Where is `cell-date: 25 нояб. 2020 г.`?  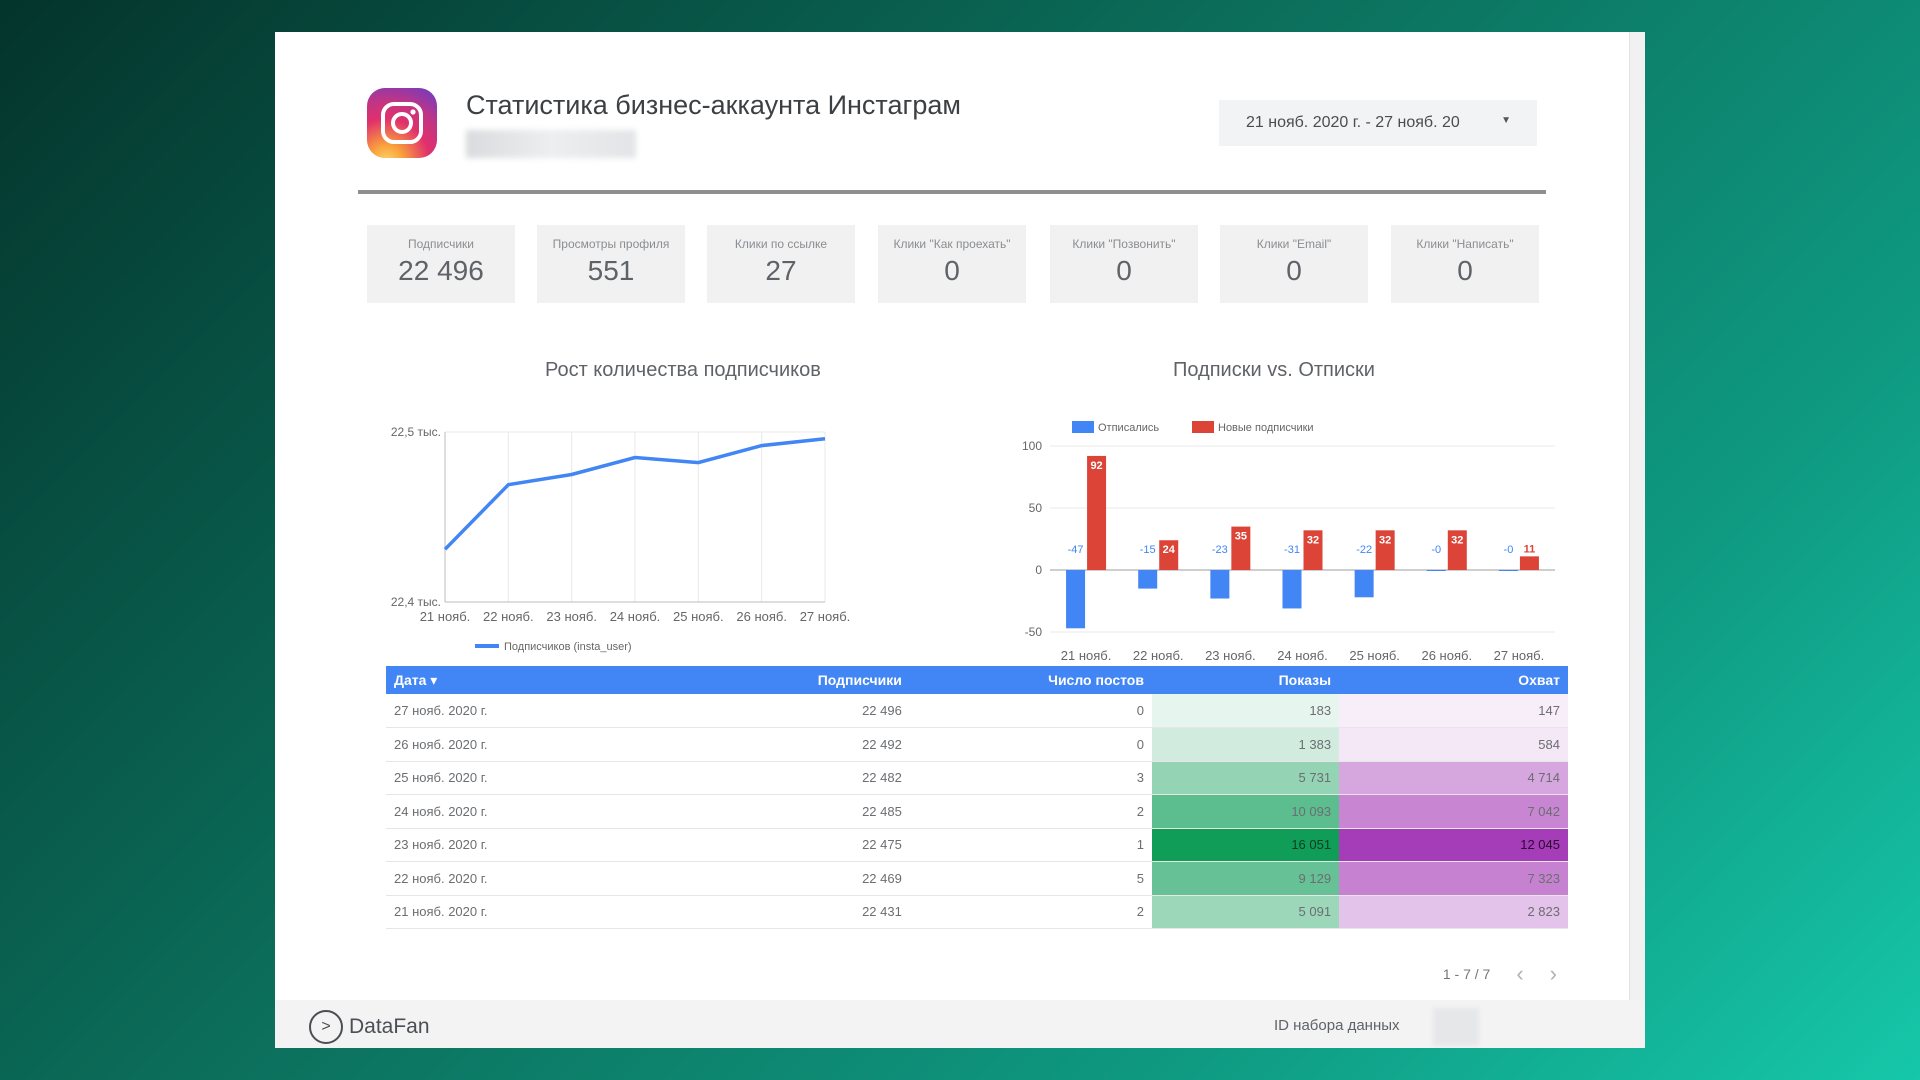 cell-date: 25 нояб. 2020 г. is located at coordinates (518, 778).